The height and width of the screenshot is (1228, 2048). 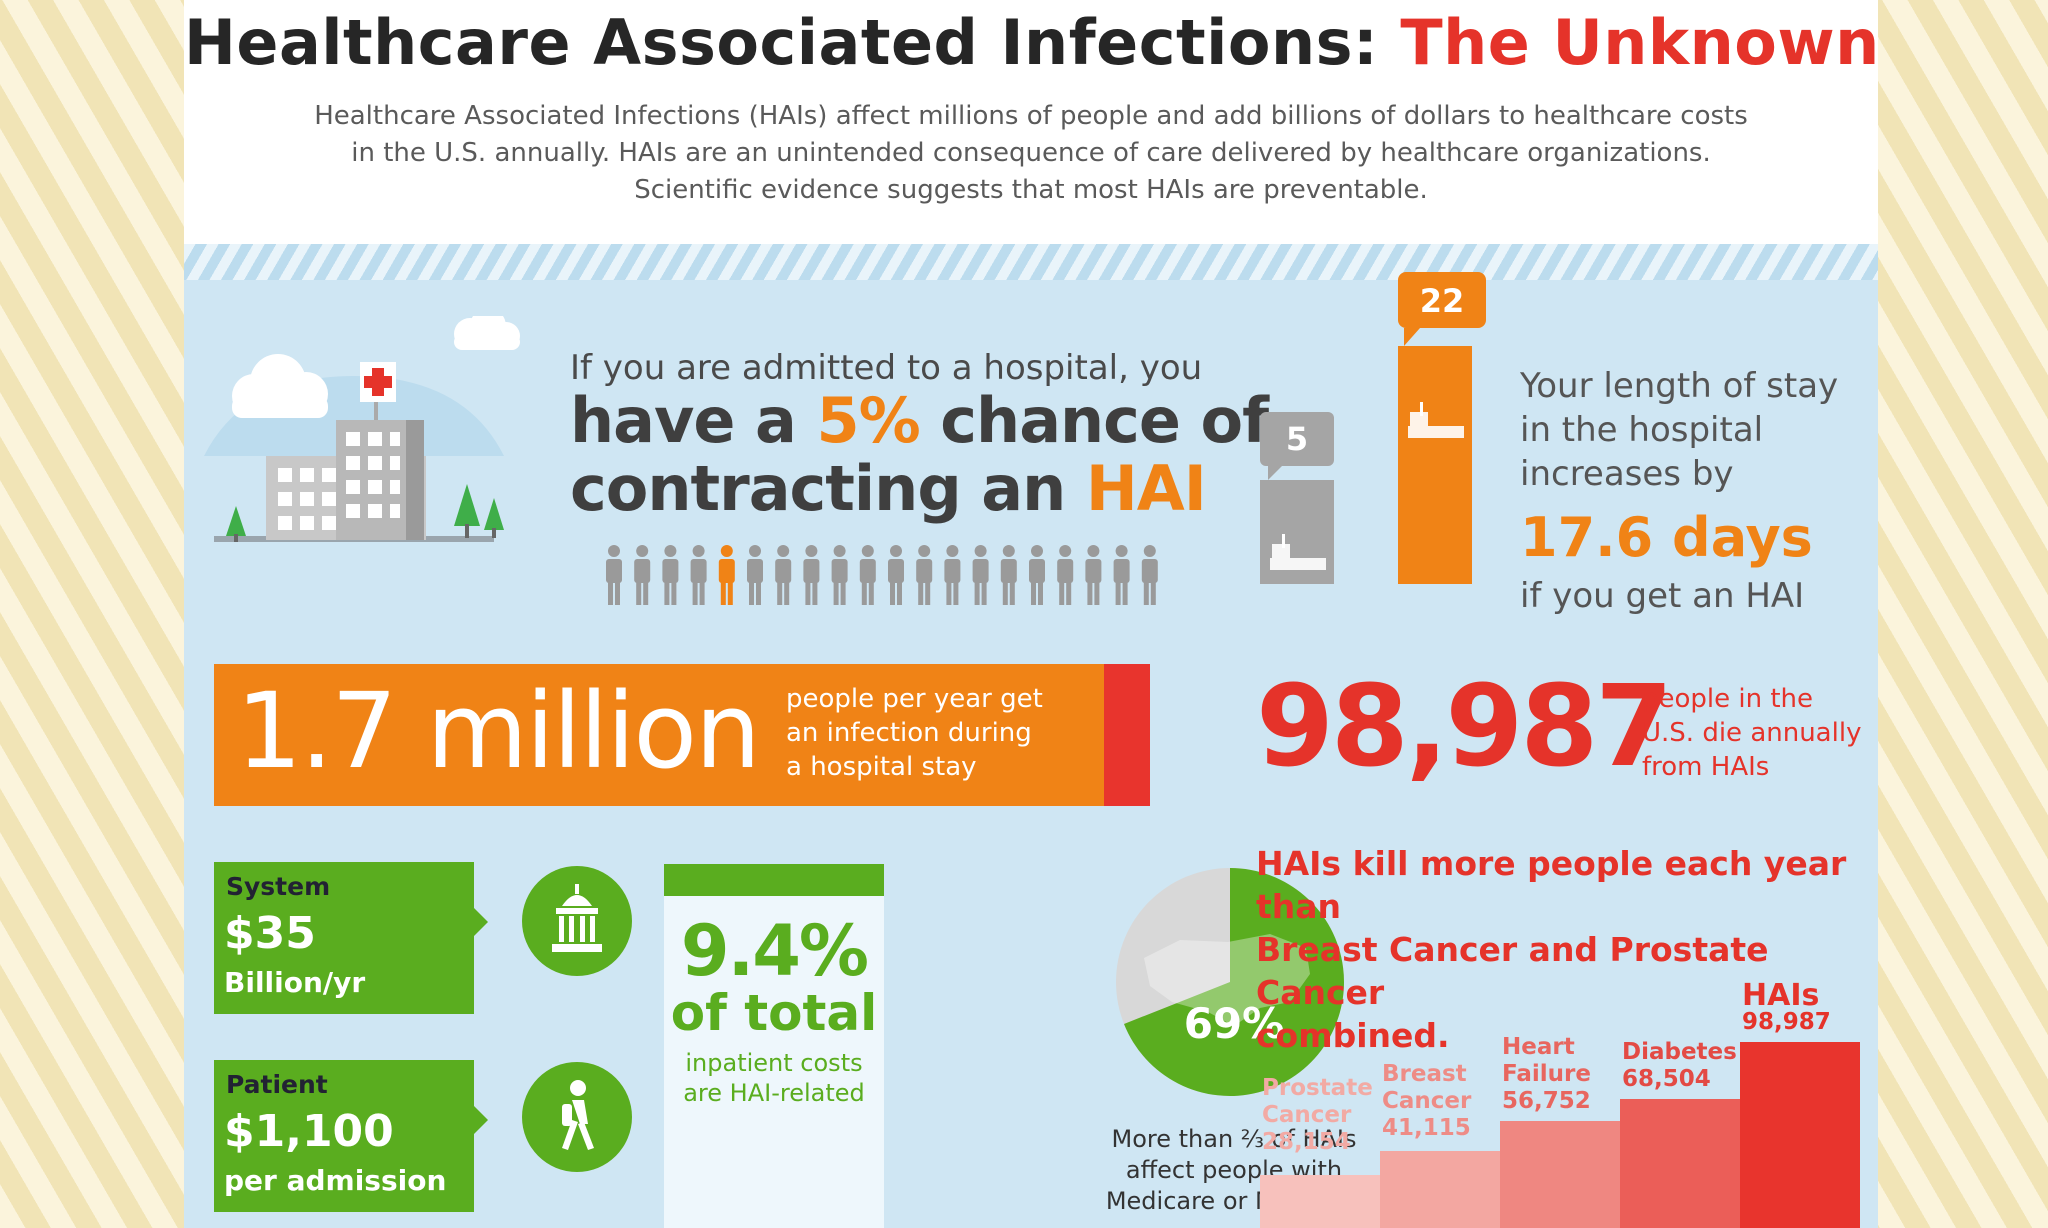 What do you see at coordinates (1234, 1023) in the screenshot?
I see `pie-label: 69%` at bounding box center [1234, 1023].